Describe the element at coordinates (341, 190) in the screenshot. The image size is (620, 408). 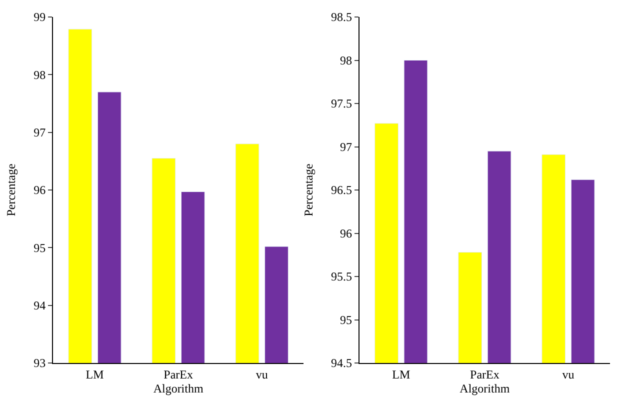
I see `y-tick-label: 96.5` at that location.